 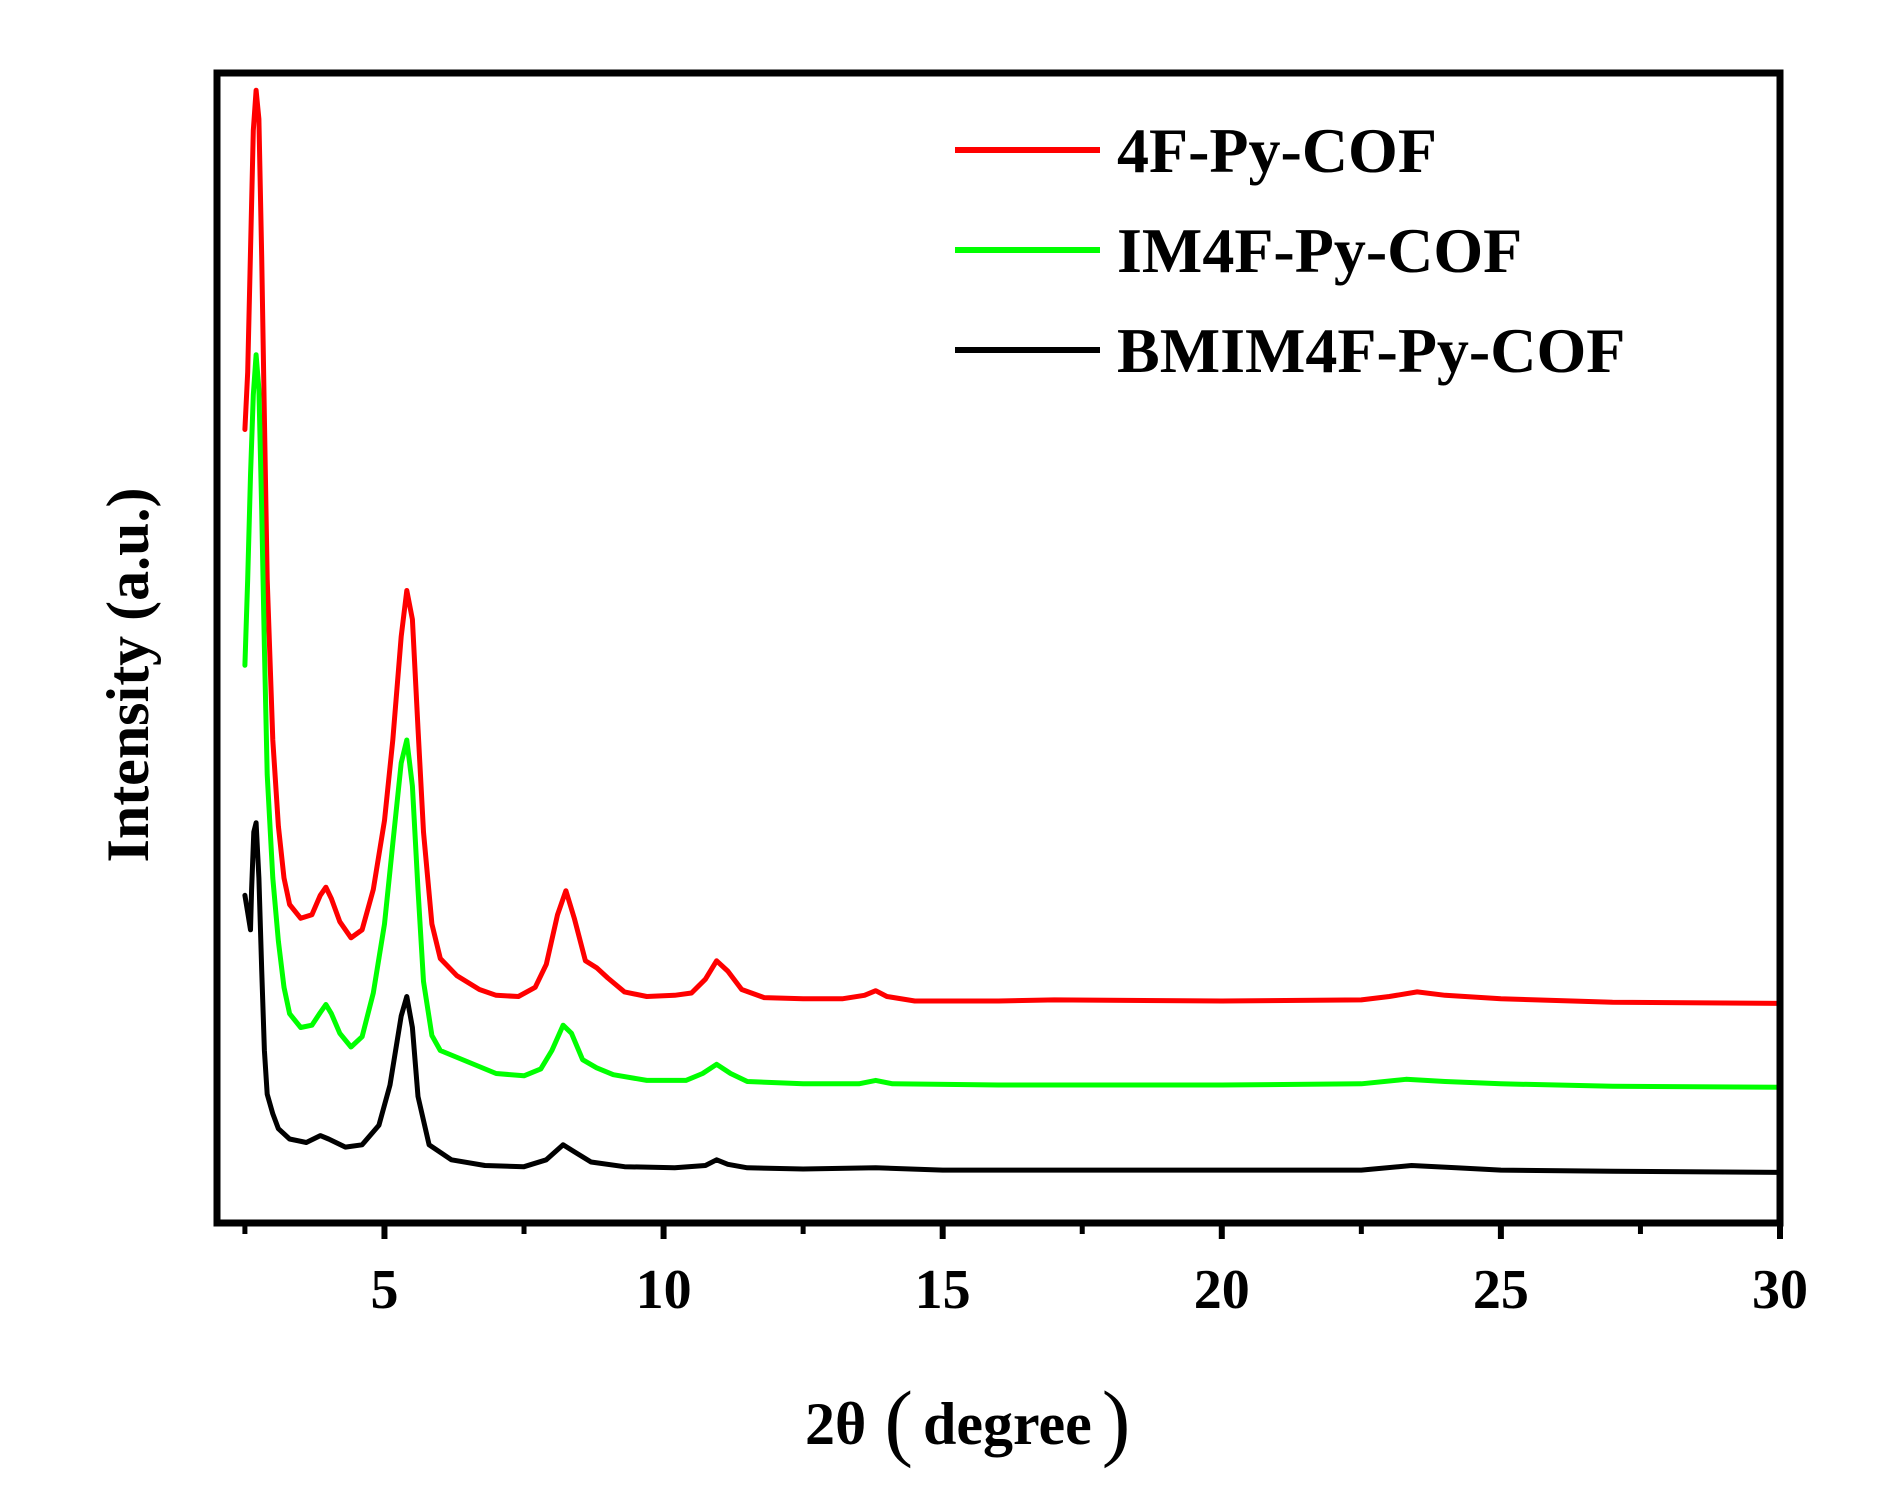 What do you see at coordinates (1780, 1290) in the screenshot?
I see `x-tick-label: 30` at bounding box center [1780, 1290].